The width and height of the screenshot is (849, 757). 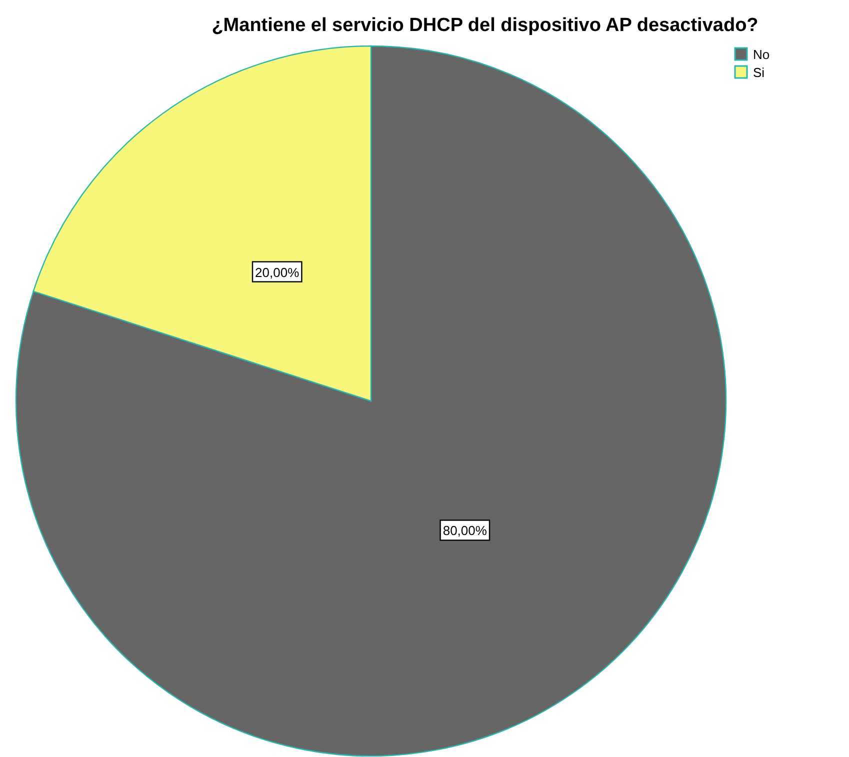 What do you see at coordinates (485, 25) in the screenshot?
I see `chart-title: ¿Mantiene el servicio DHCP del dispositivo AP desactivado?` at bounding box center [485, 25].